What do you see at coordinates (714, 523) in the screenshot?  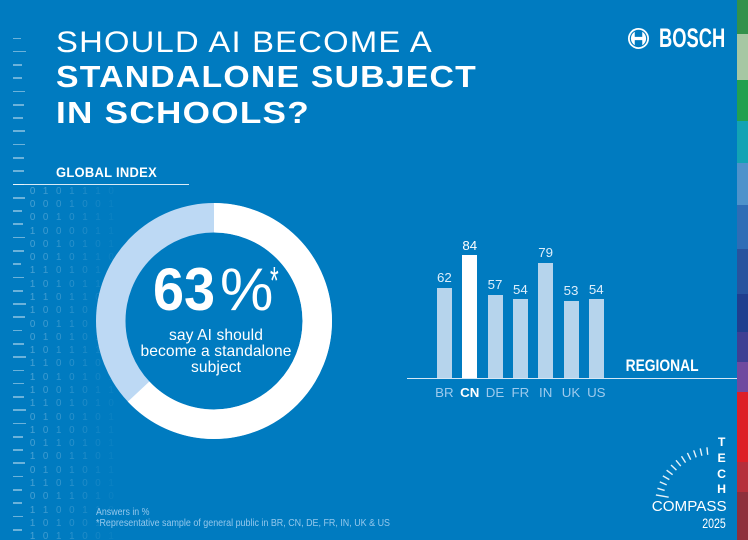 I see `compass-year: 2025` at bounding box center [714, 523].